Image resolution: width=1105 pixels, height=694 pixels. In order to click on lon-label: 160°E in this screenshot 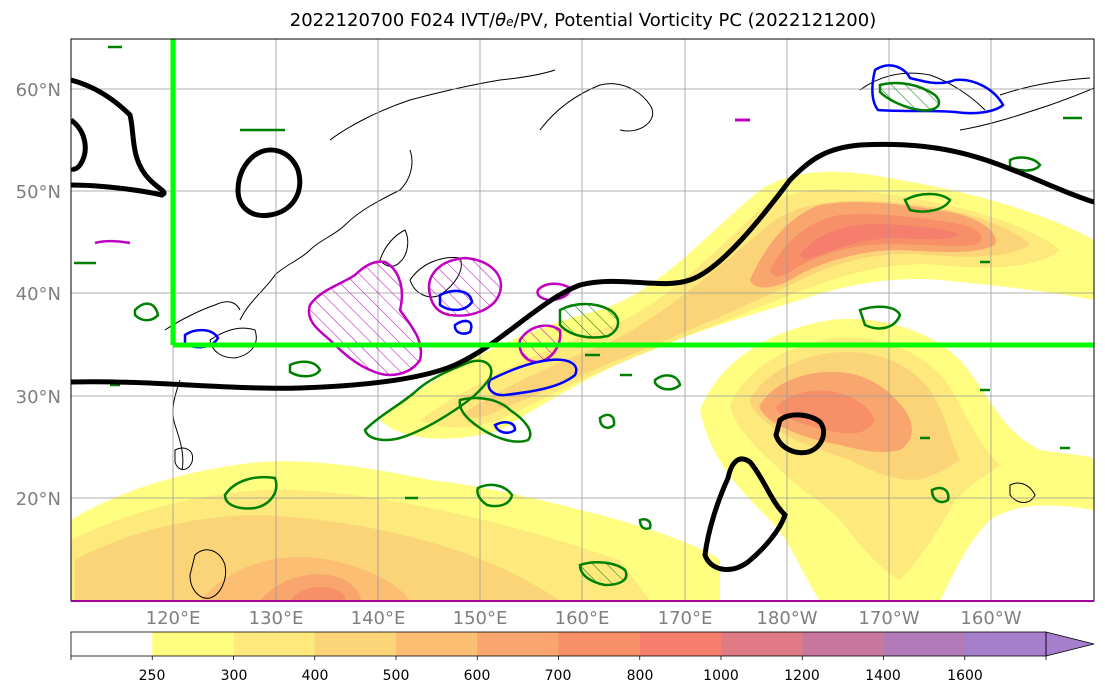, I will do `click(582, 618)`.